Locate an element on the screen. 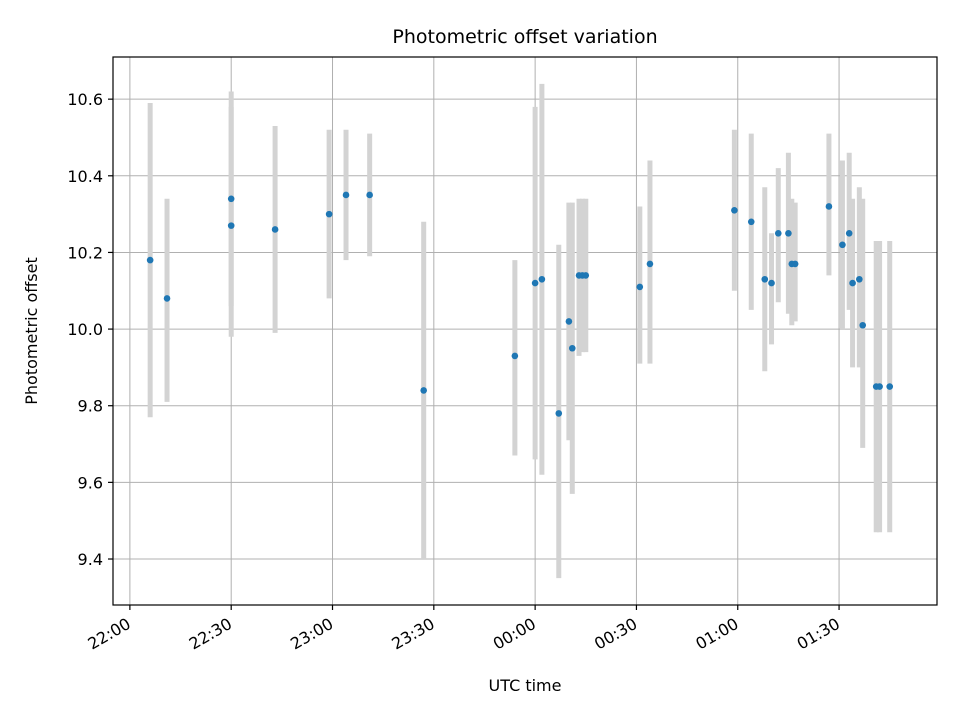 Image resolution: width=960 pixels, height=724 pixels. y-tick-label: 10.0 is located at coordinates (85, 329).